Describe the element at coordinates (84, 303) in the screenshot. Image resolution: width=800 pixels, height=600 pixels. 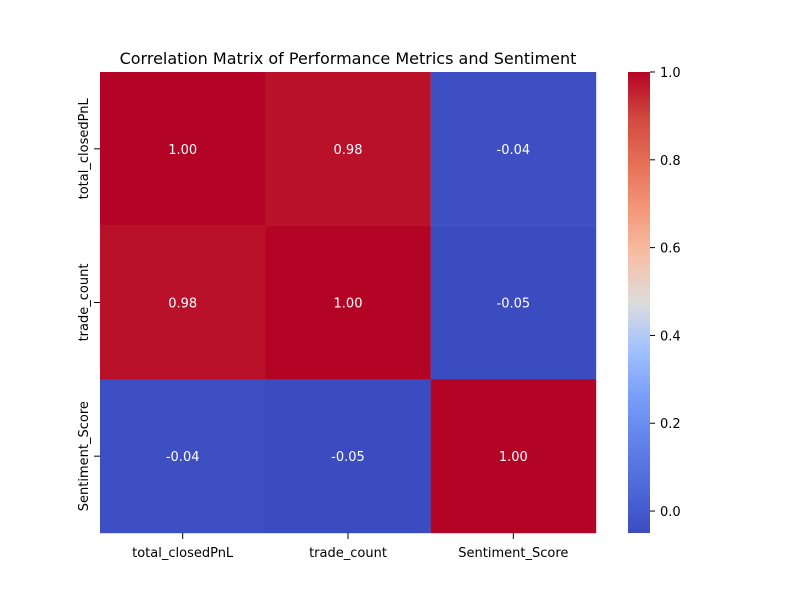
I see `y-axis-tick-label: trade_count` at that location.